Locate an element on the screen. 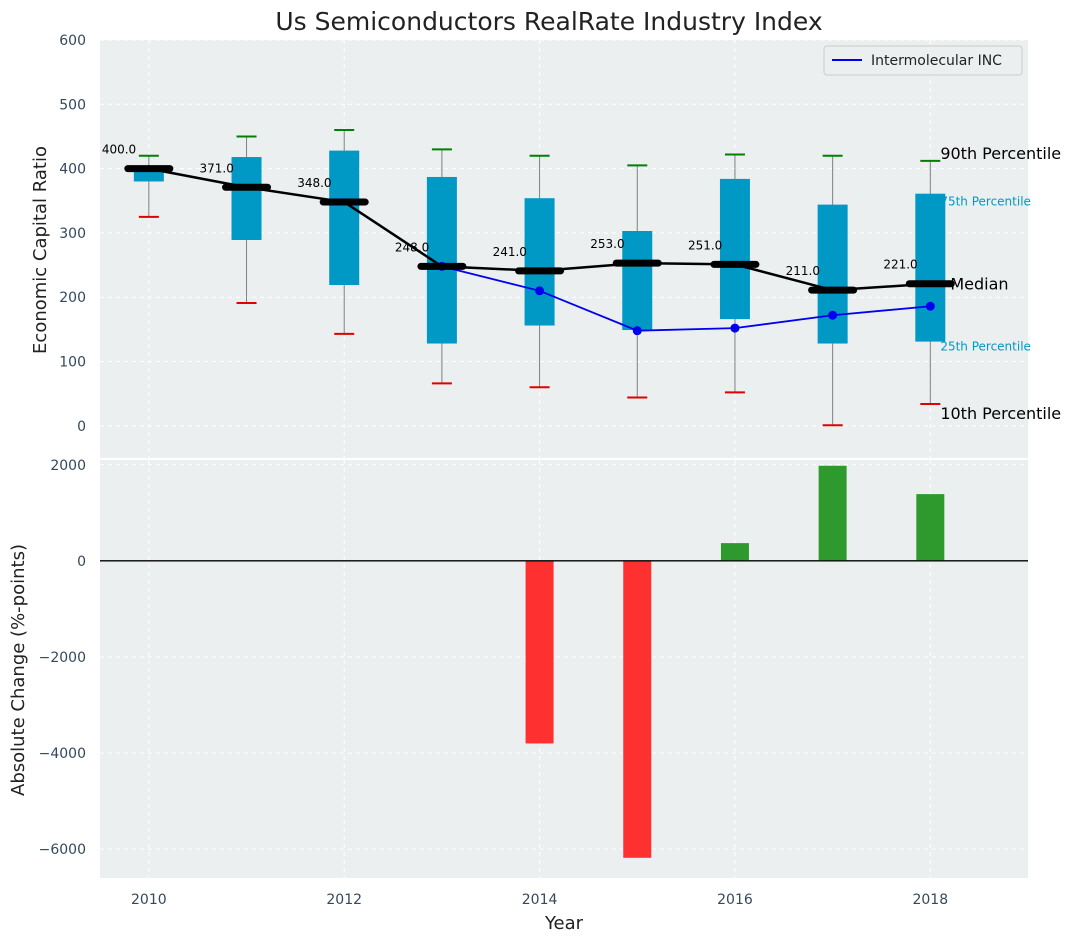  legend-label: Intermolecular INC is located at coordinates (936, 61).